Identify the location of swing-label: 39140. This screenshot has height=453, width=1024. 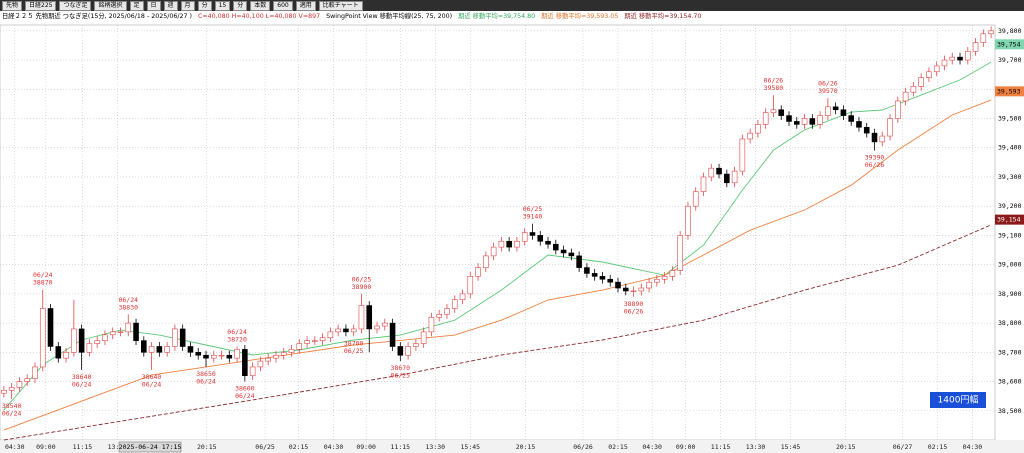
(533, 217).